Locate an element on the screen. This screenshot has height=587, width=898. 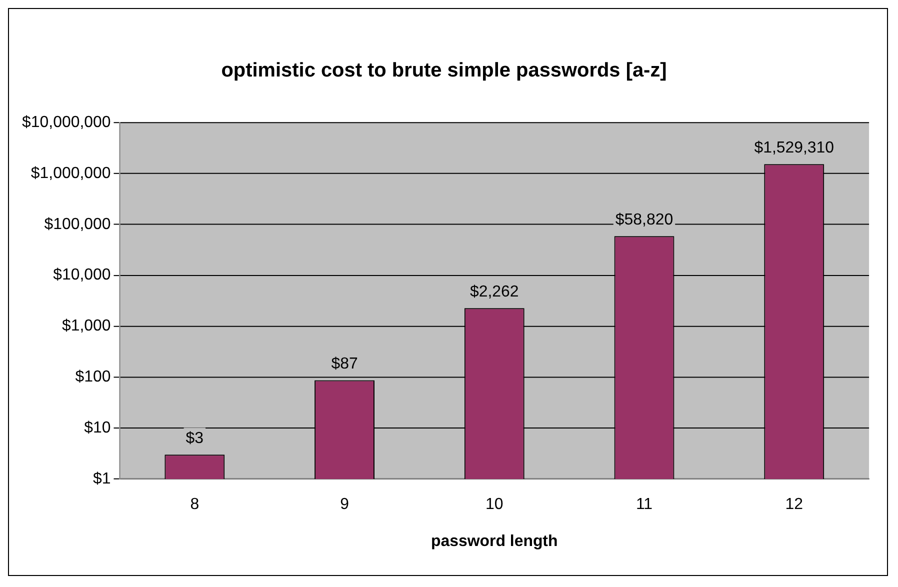
y-tick-label: $1,000 is located at coordinates (86, 326).